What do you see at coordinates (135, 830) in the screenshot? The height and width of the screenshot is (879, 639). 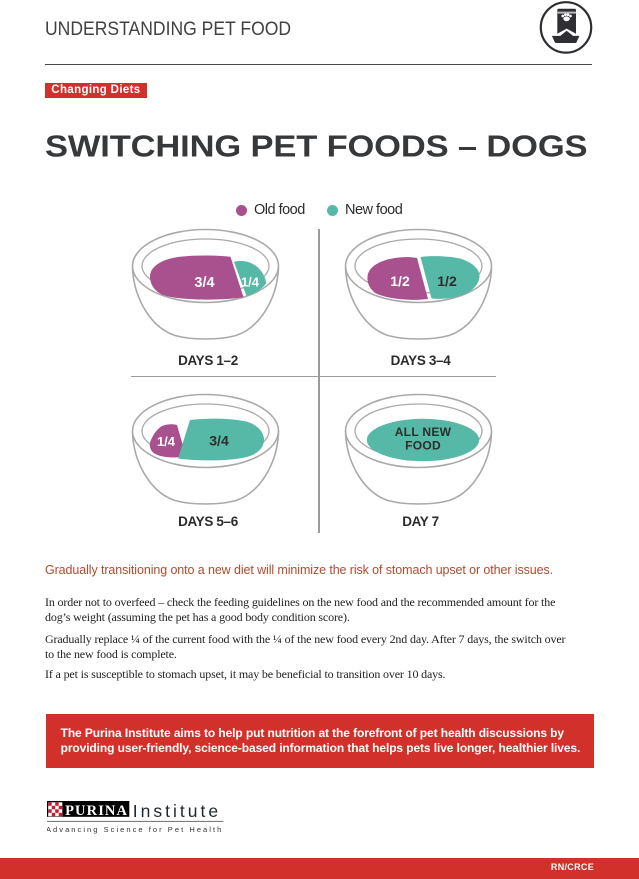 I see `svg-text:Advancing Science for Pet Heal: Advancing Science for Pet Health` at bounding box center [135, 830].